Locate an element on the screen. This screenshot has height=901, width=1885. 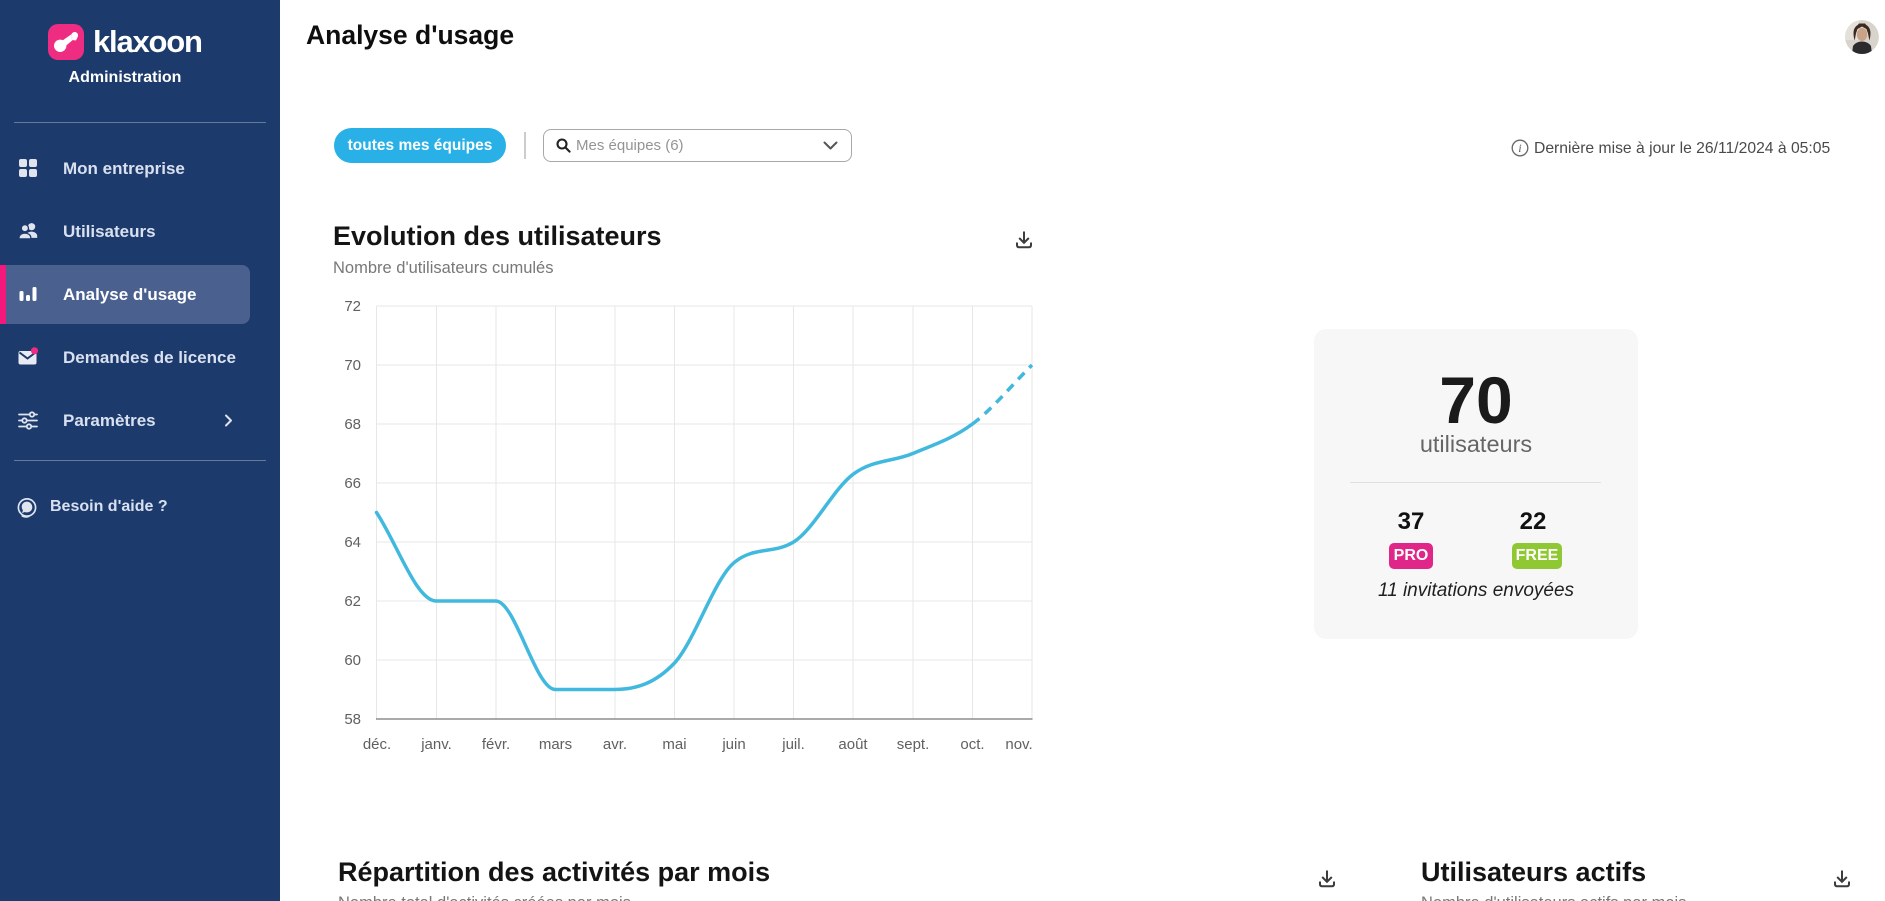
svg-text: 72 is located at coordinates (352, 306).